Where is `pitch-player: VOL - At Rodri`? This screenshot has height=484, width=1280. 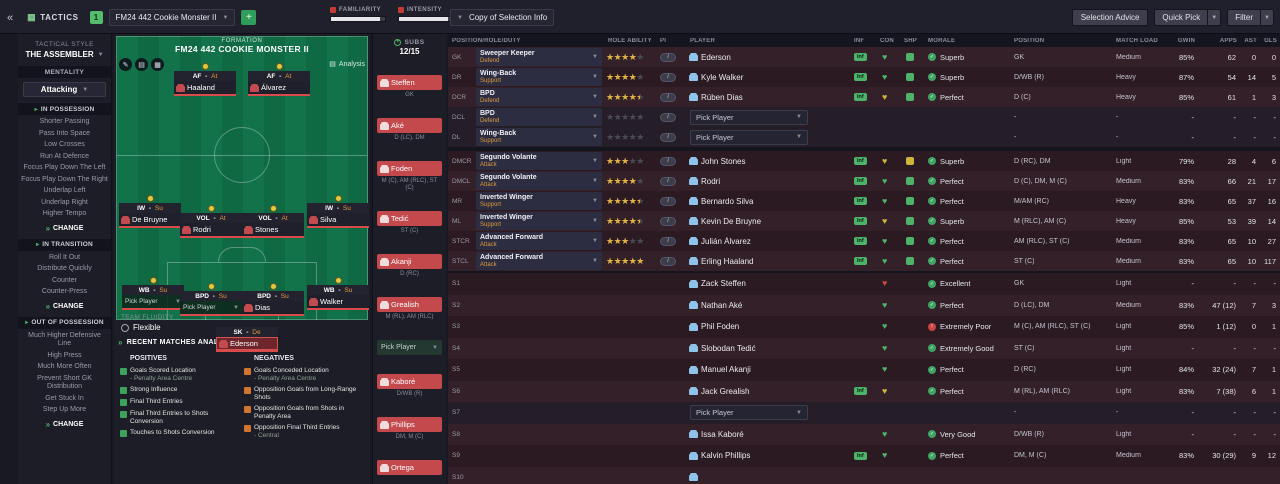
pitch-player: VOL - At Rodri is located at coordinates (211, 221).